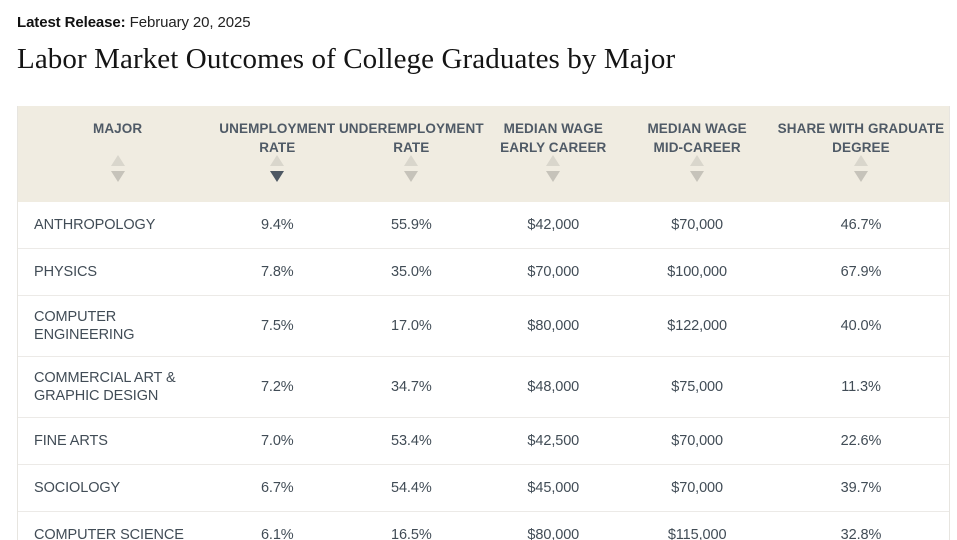 Image resolution: width=957 pixels, height=540 pixels. What do you see at coordinates (483, 225) in the screenshot?
I see `table-row: ANTHROPOLOGY 9.4% 55.9% $42,000 $70,000 46.7%` at bounding box center [483, 225].